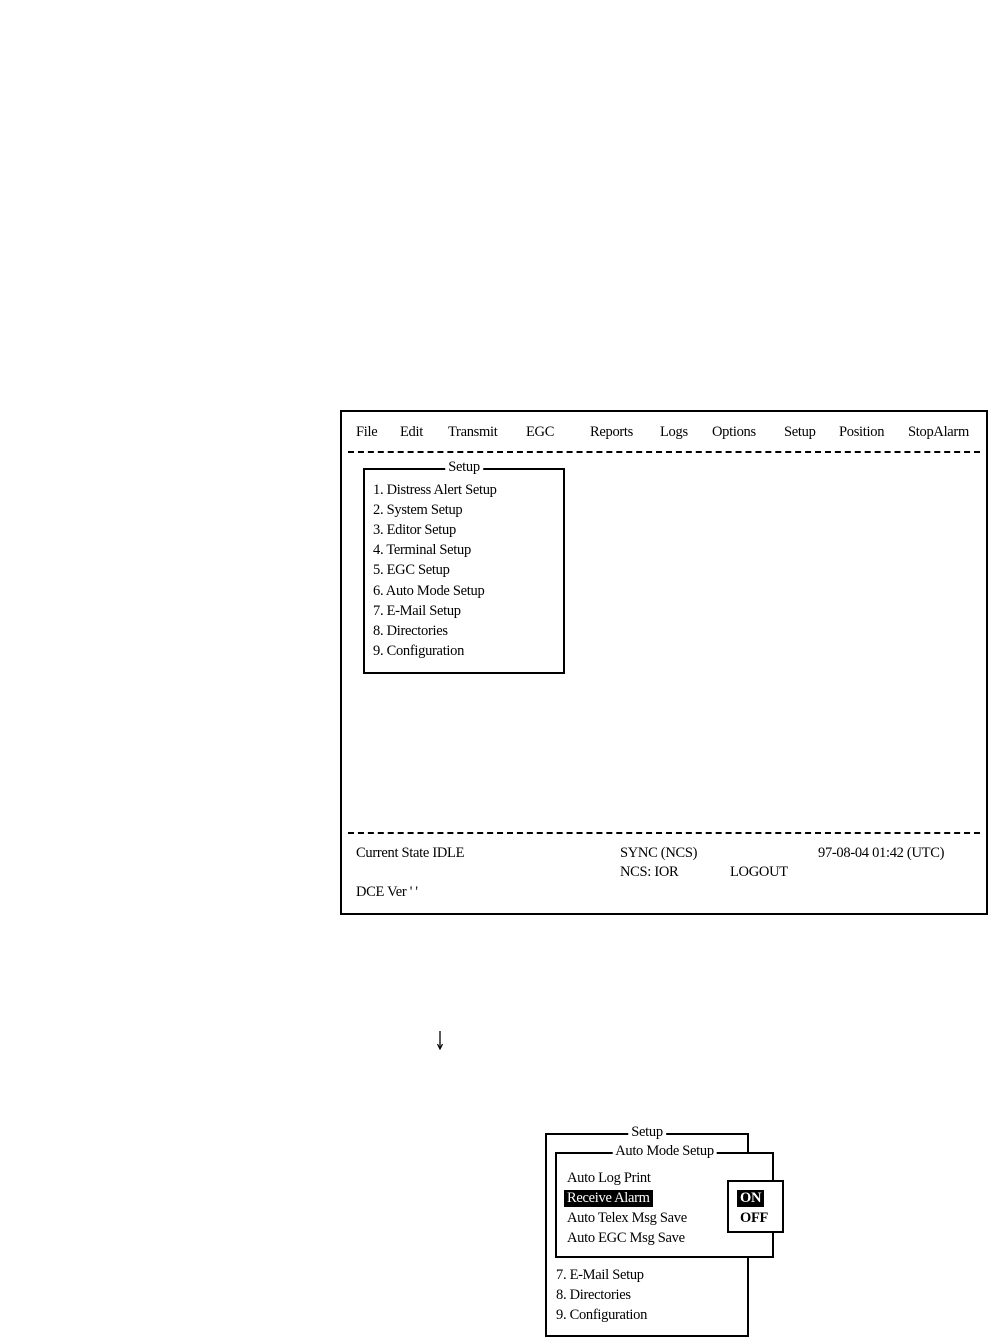  What do you see at coordinates (435, 490) in the screenshot?
I see `setup-item-1: 1. Distress Alert Setup` at bounding box center [435, 490].